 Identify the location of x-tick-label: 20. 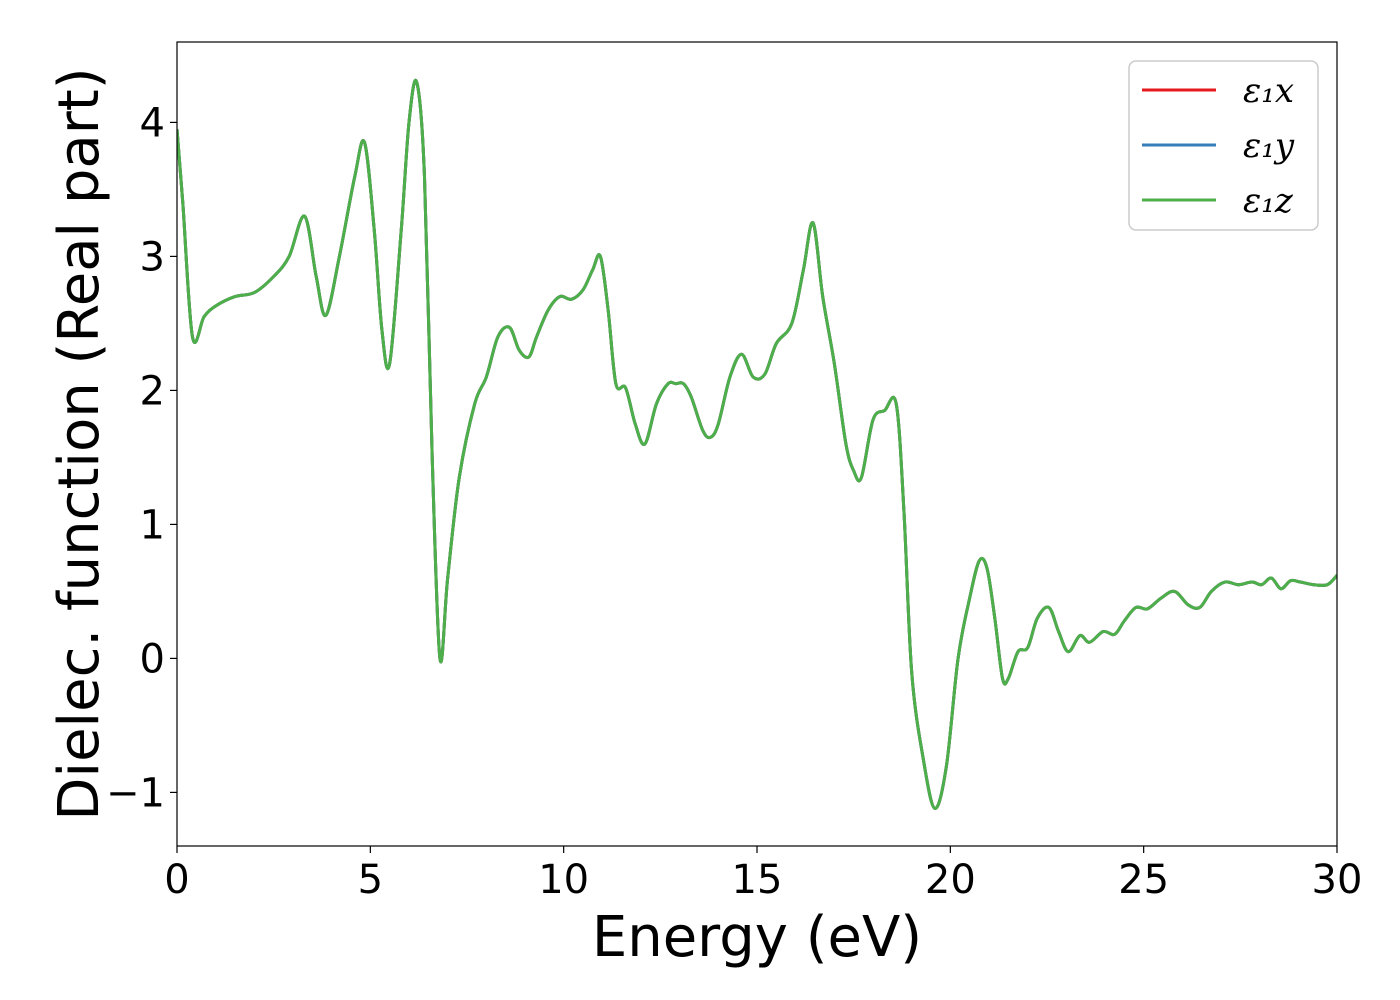
(950, 880).